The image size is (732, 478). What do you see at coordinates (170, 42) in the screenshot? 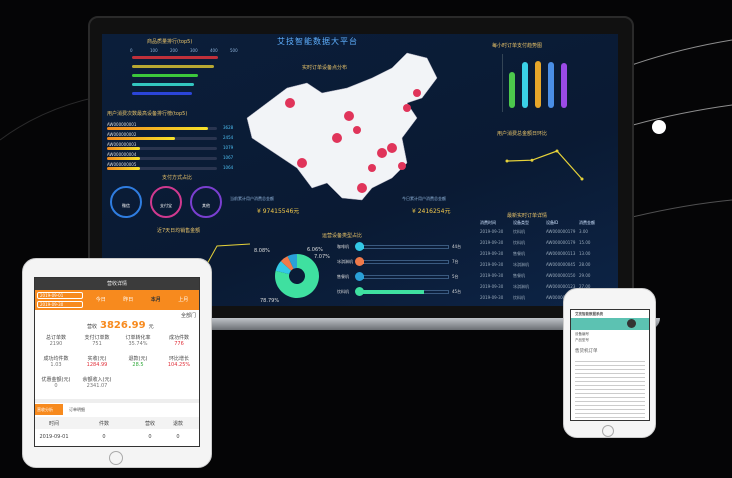
I see `top-products-title: 商品质量排行(top5)` at bounding box center [170, 42].